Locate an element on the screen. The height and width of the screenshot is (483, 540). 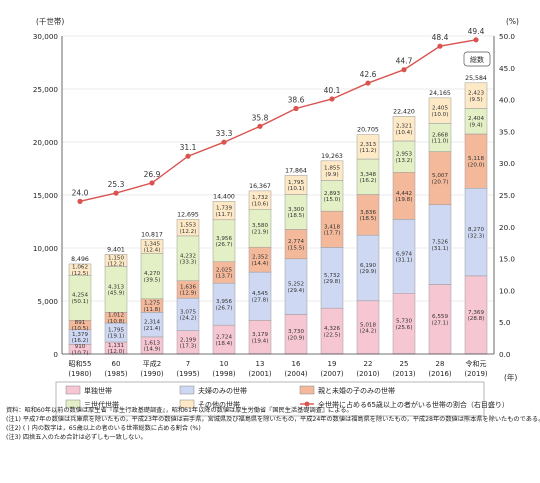
segment-label: 2,314 (21.4) is located at coordinates (152, 326).